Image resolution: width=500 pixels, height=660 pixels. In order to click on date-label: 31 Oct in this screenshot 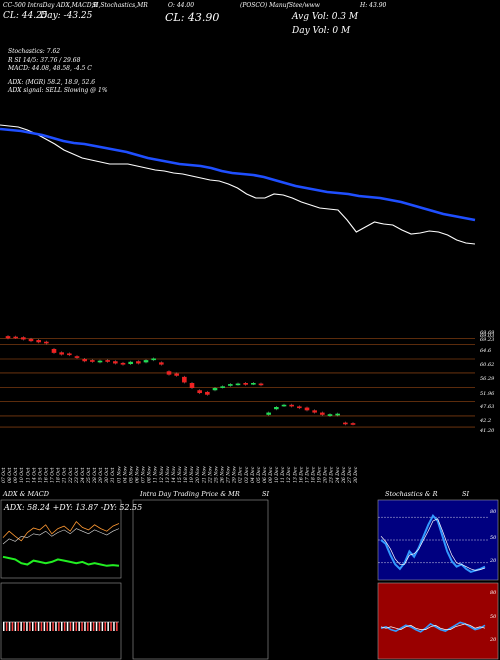, I will do `click(113, 475)`.